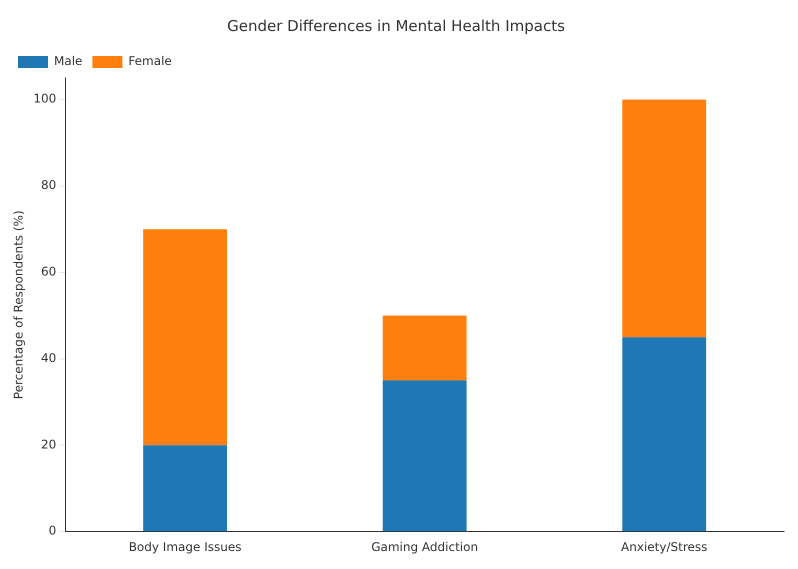 This screenshot has height=569, width=798. Describe the element at coordinates (52, 531) in the screenshot. I see `y-tick-label: 0` at that location.